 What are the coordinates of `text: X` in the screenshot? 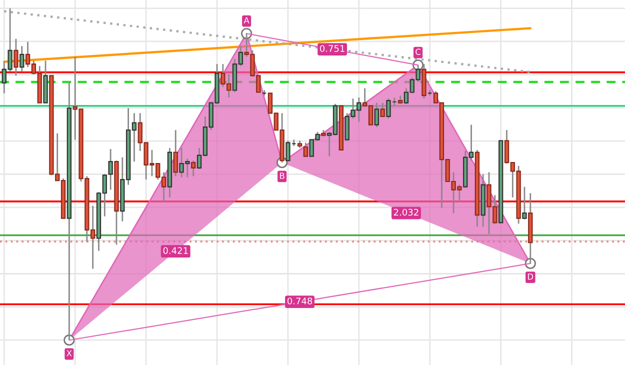 It's located at (69, 353).